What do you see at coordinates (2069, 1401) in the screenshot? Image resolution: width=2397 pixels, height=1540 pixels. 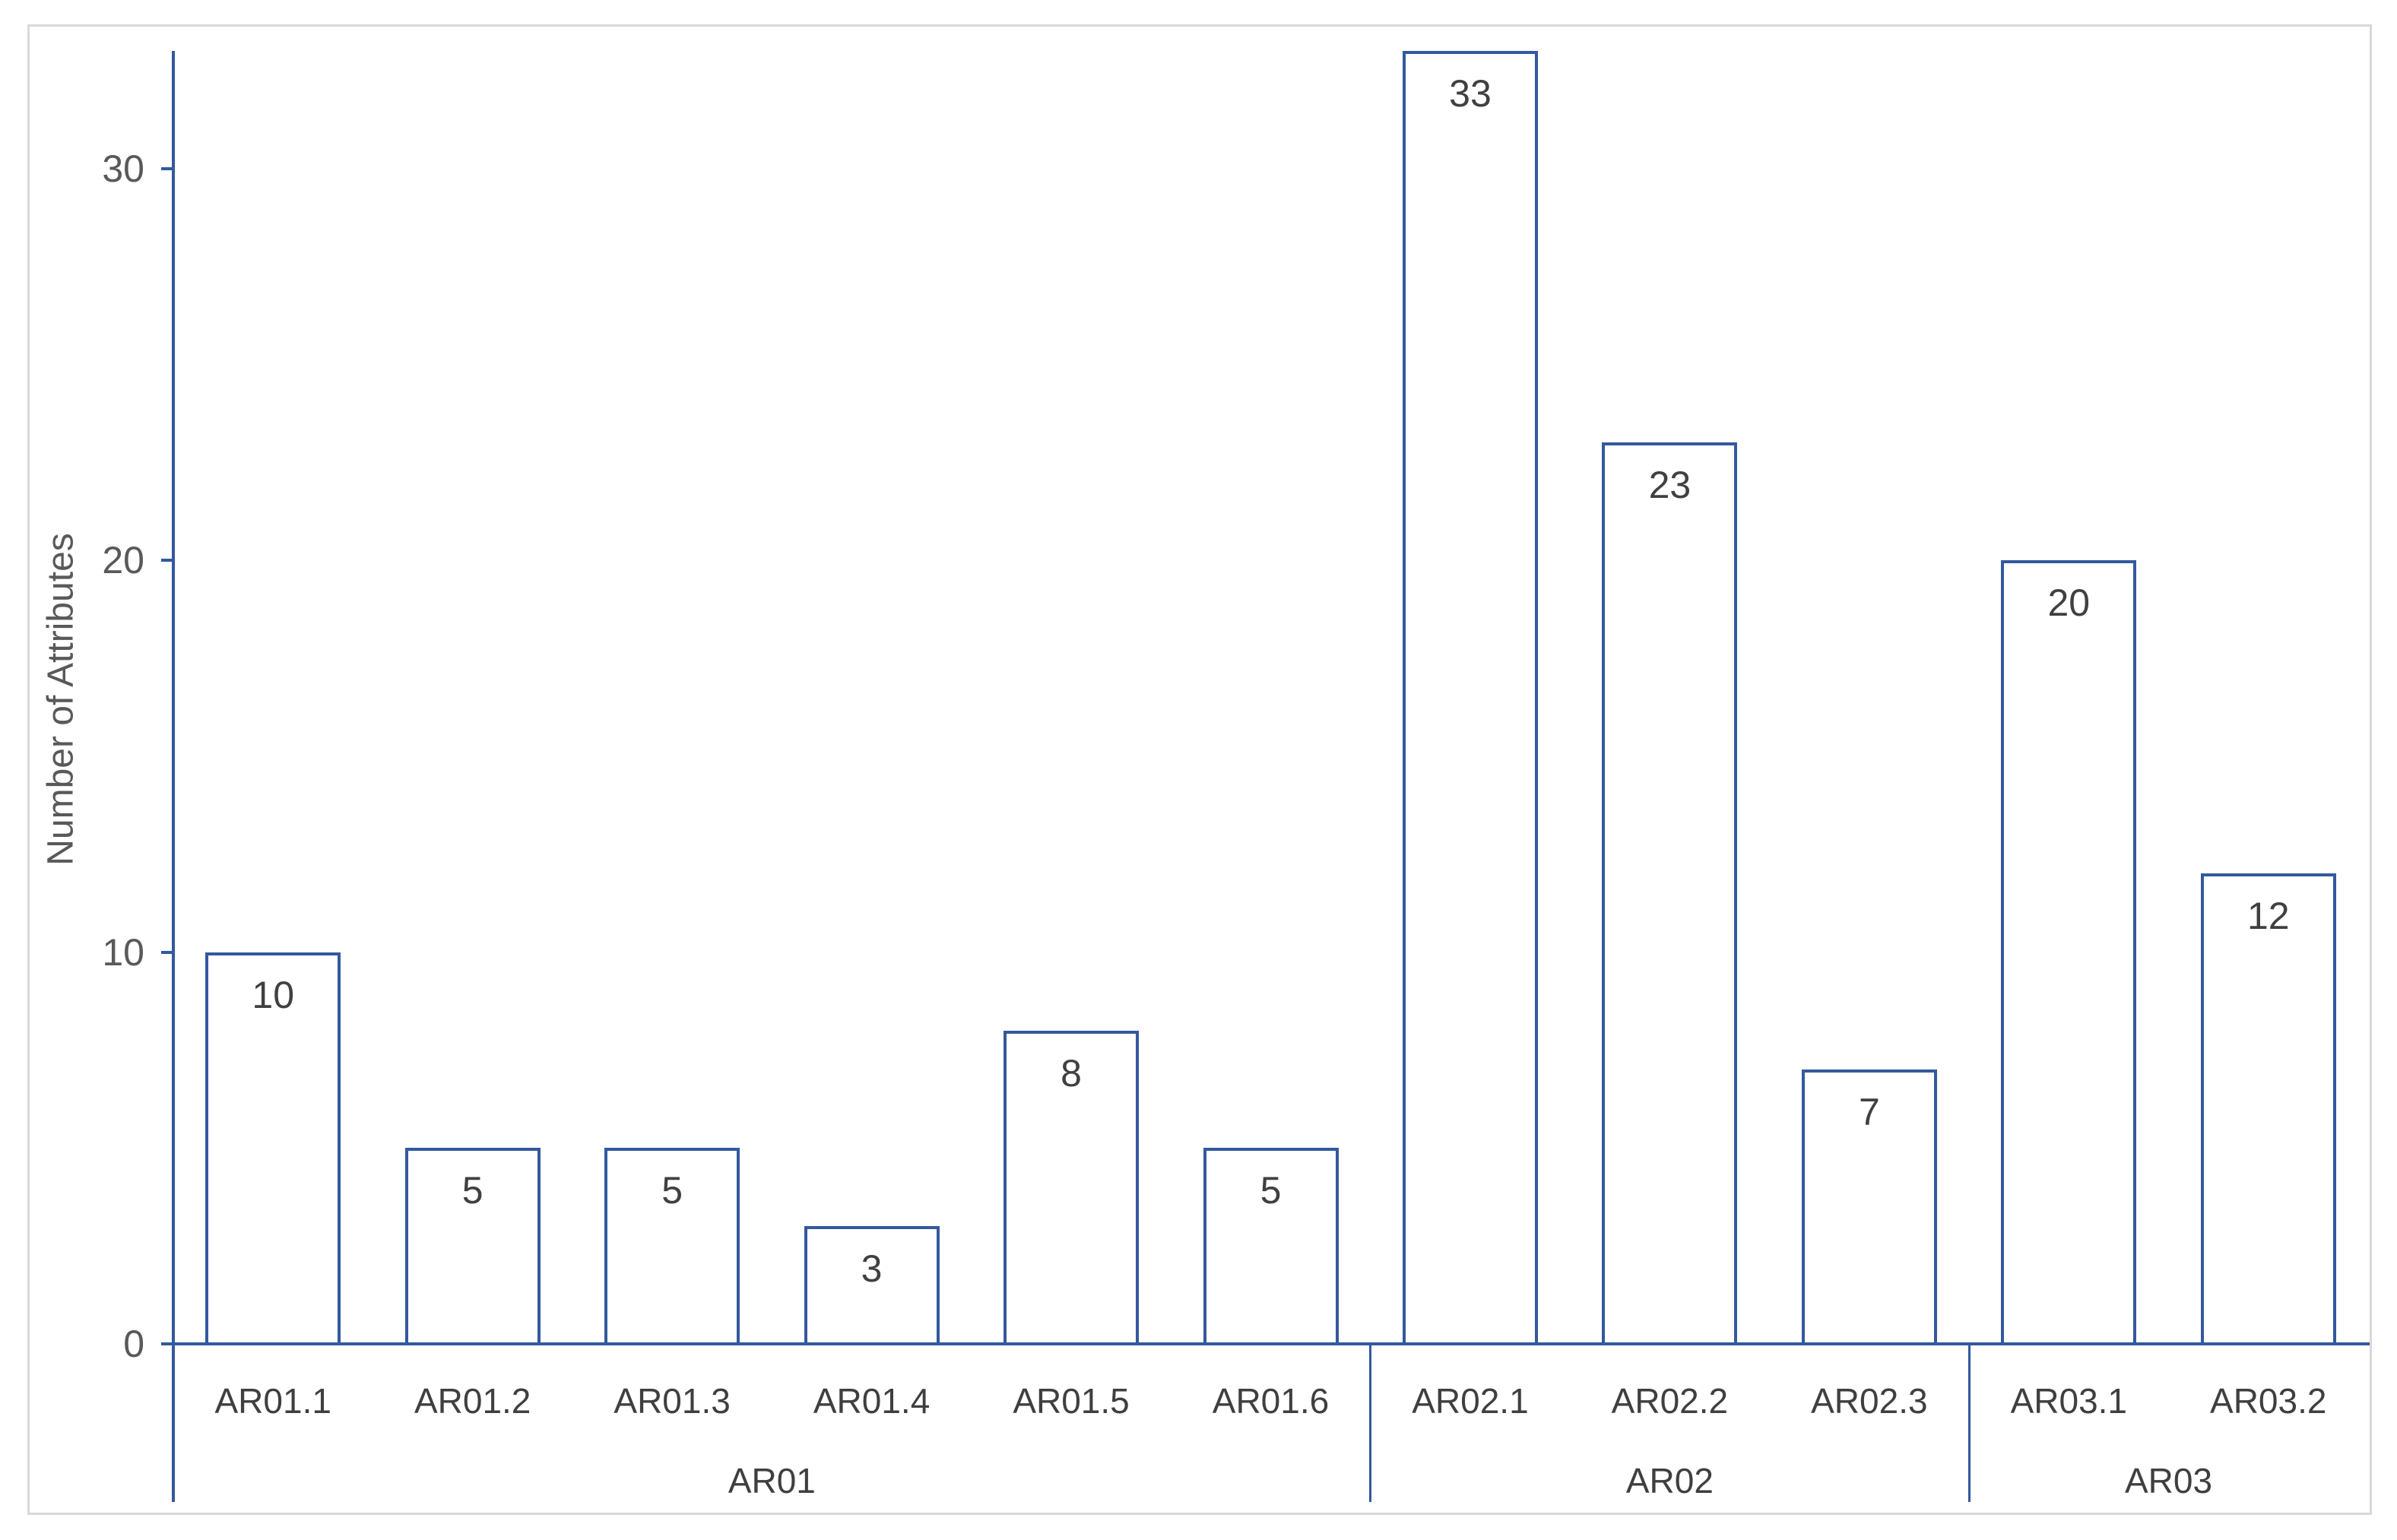 I see `category-label: AR03.1` at bounding box center [2069, 1401].